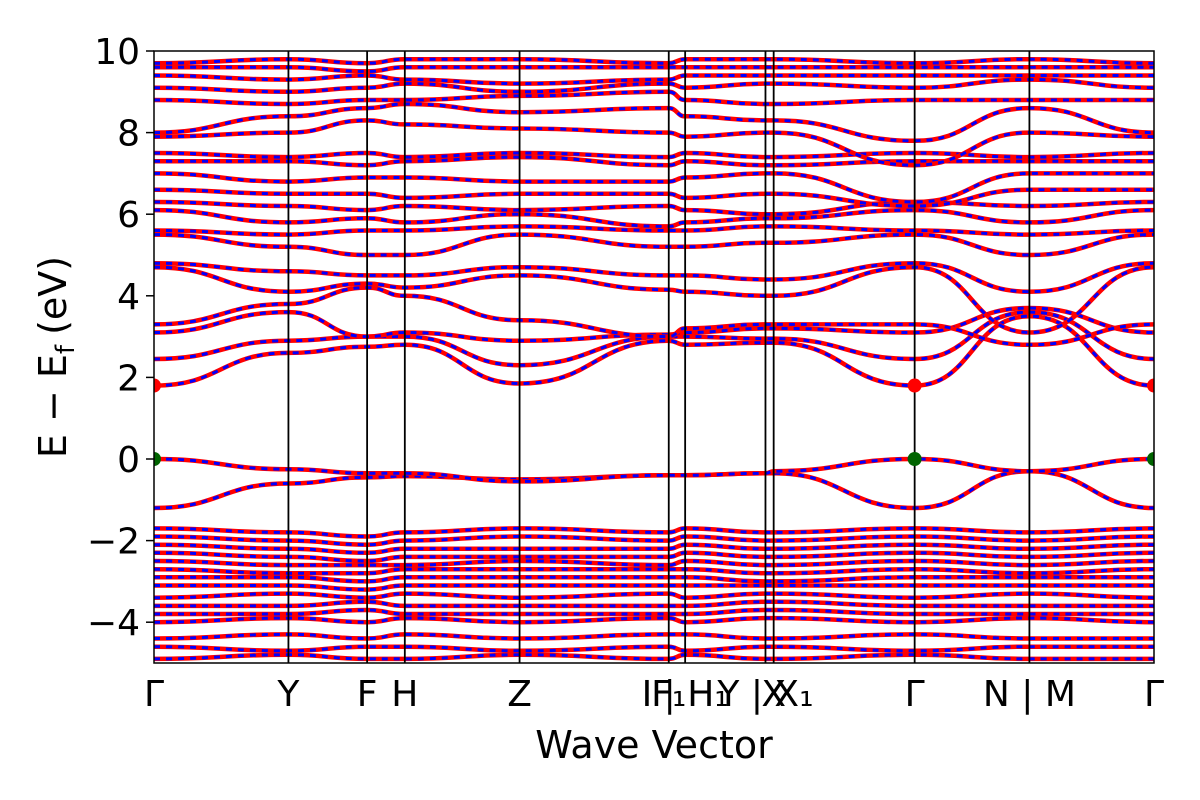  I want to click on band-13-spin-down, so click(654, 187).